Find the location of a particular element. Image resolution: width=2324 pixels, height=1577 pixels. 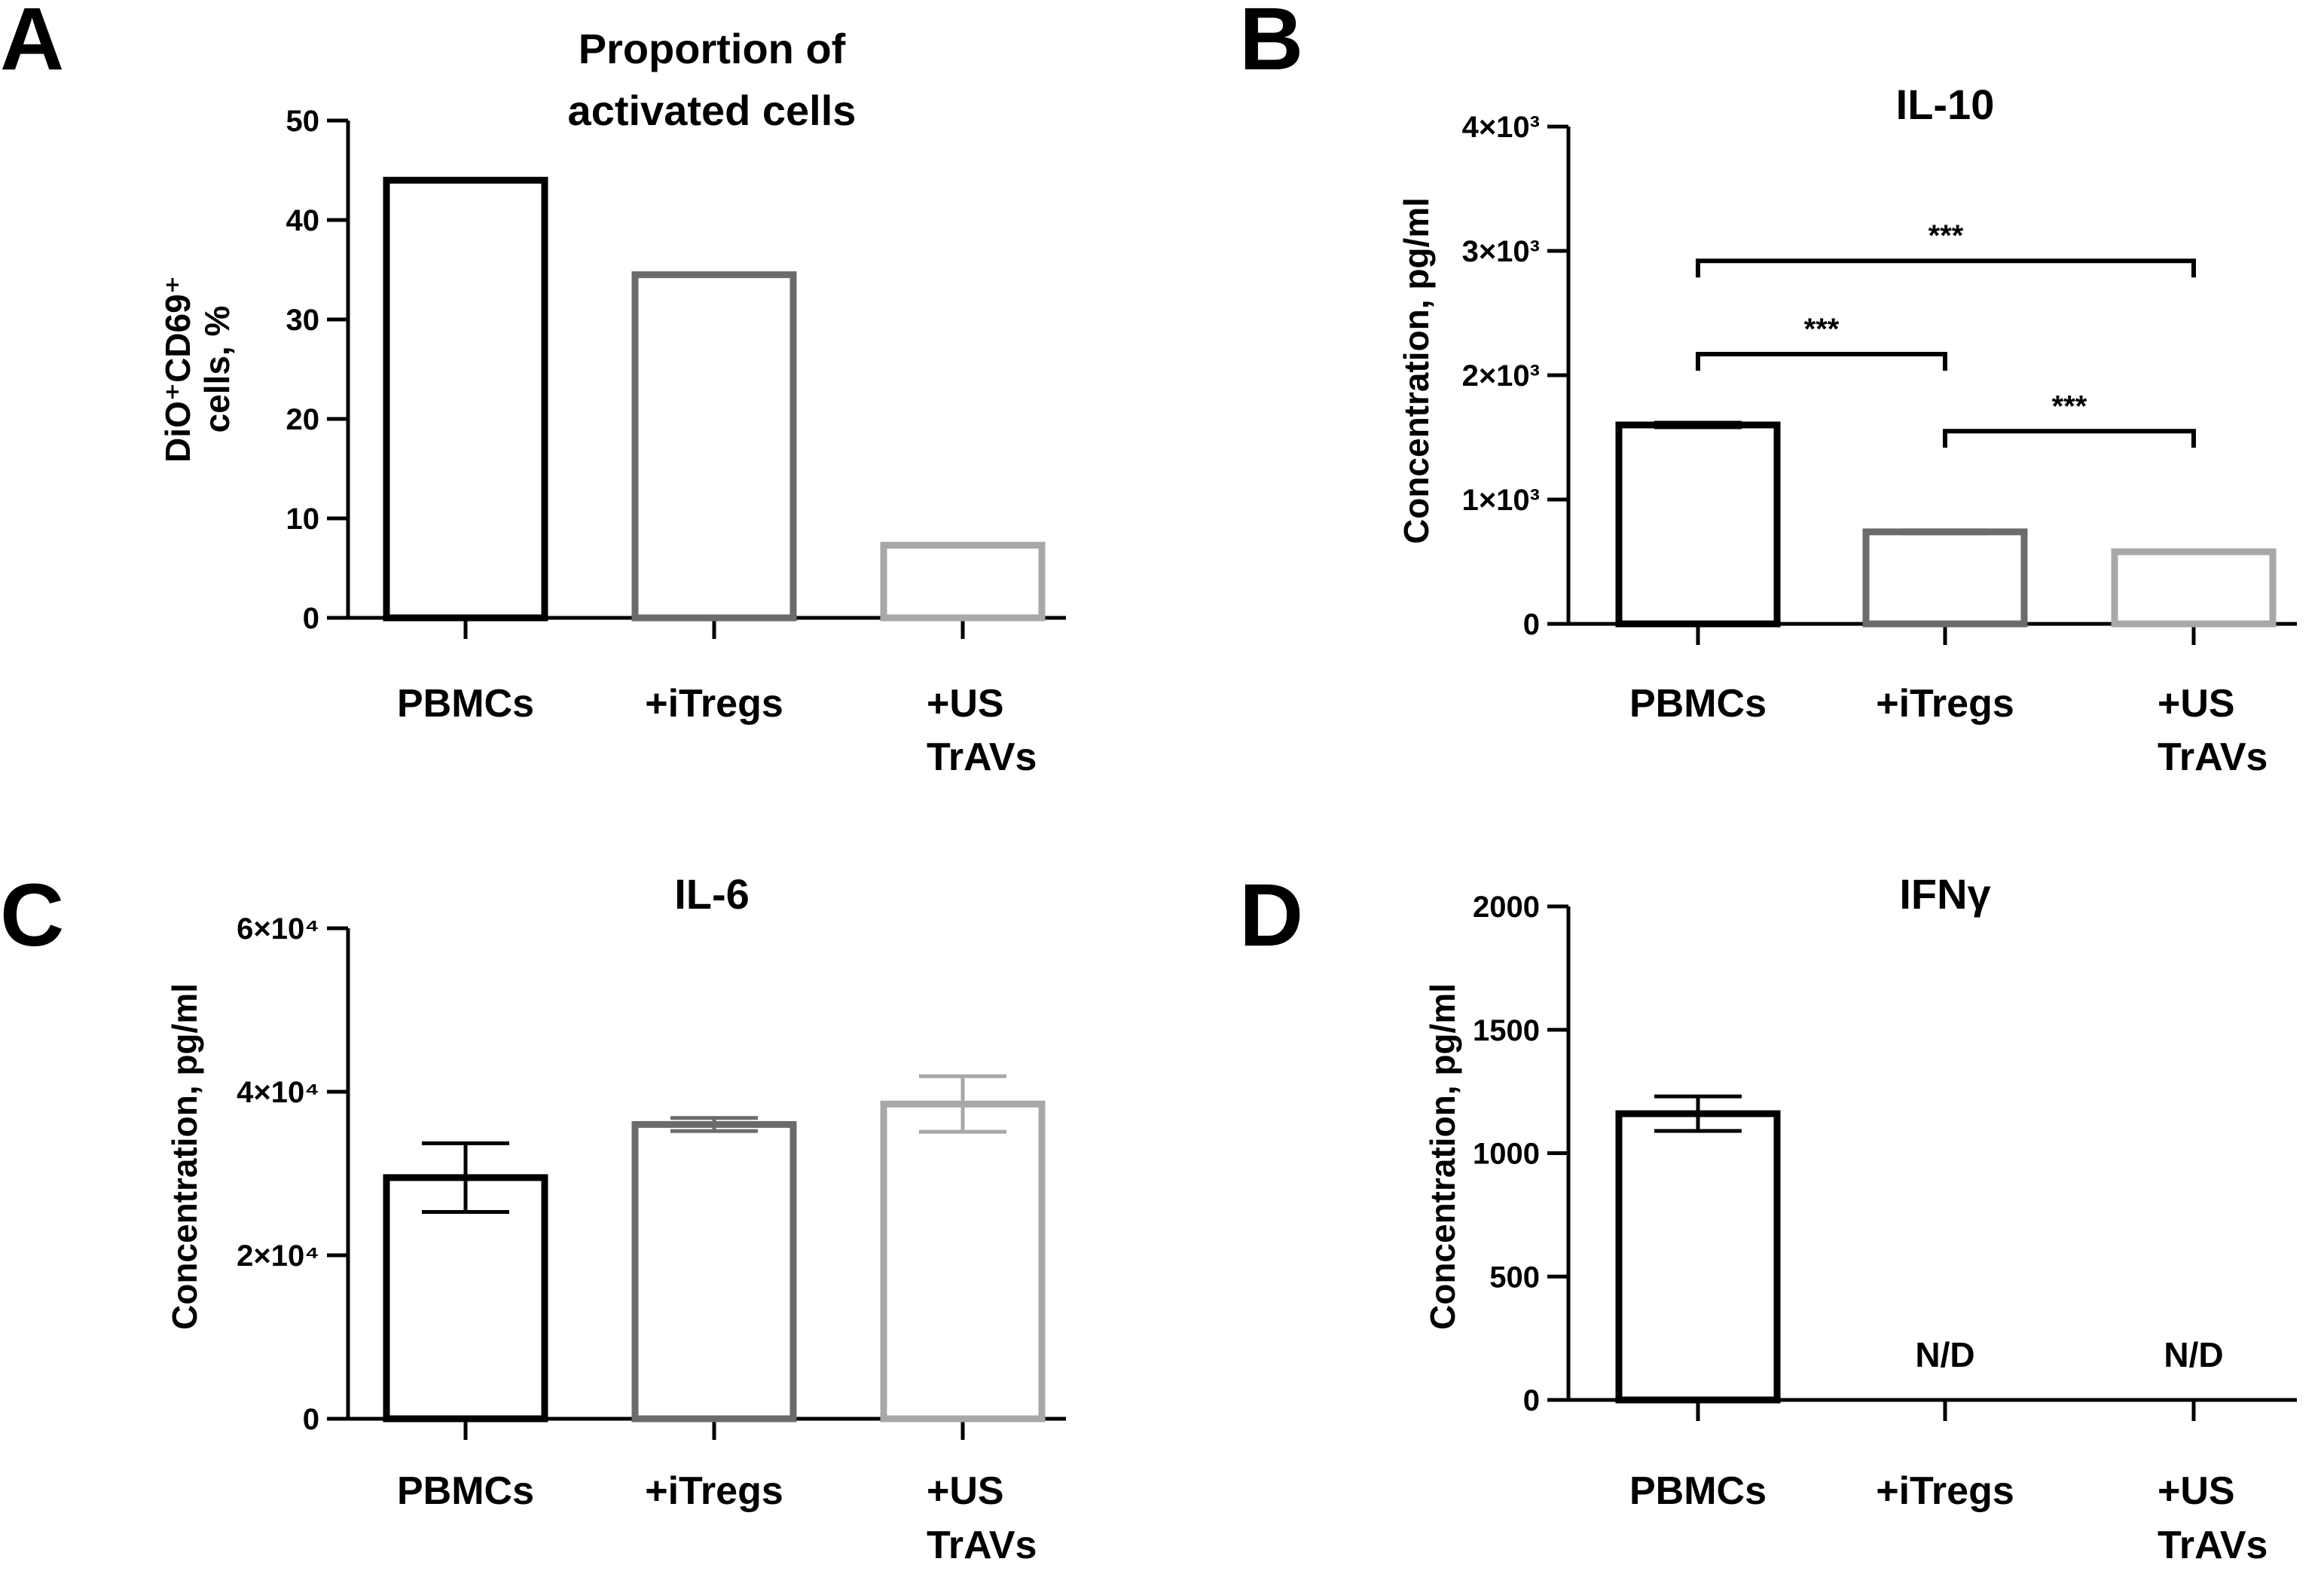

chart-title: IL-6 is located at coordinates (712, 894).